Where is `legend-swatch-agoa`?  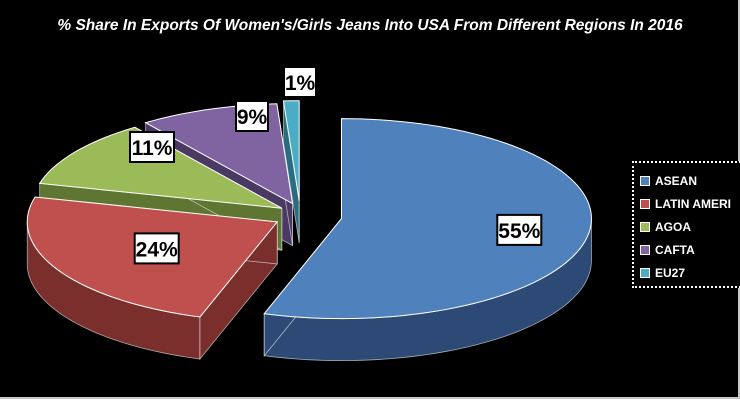 legend-swatch-agoa is located at coordinates (645, 226).